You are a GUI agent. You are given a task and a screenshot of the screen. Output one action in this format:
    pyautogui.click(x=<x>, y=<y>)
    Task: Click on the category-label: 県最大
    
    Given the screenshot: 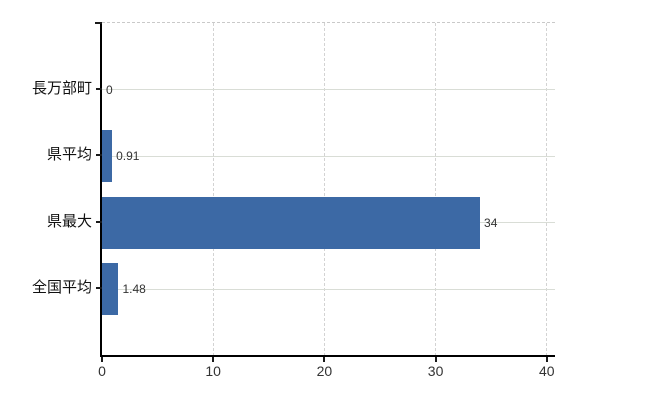 What is the action you would take?
    pyautogui.click(x=69, y=221)
    